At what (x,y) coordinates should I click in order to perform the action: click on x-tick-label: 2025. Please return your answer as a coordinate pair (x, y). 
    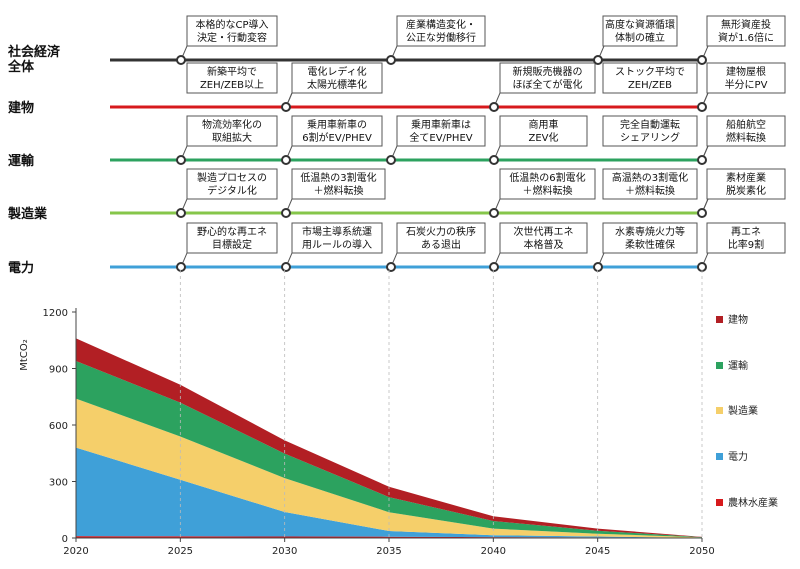
    Looking at the image, I should click on (180, 551).